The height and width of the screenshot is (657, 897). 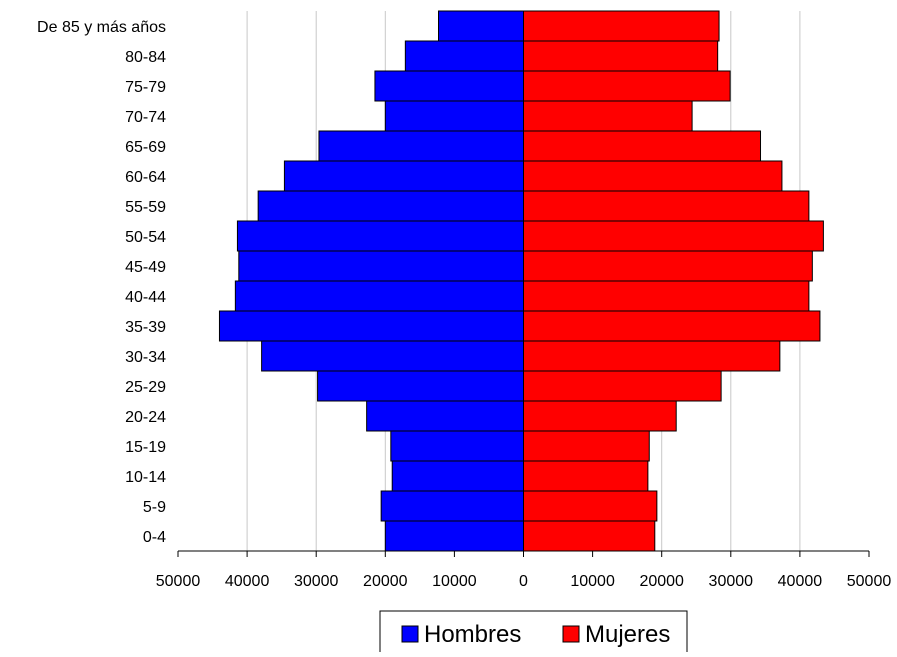 I want to click on category-label: 35-39, so click(x=145, y=327).